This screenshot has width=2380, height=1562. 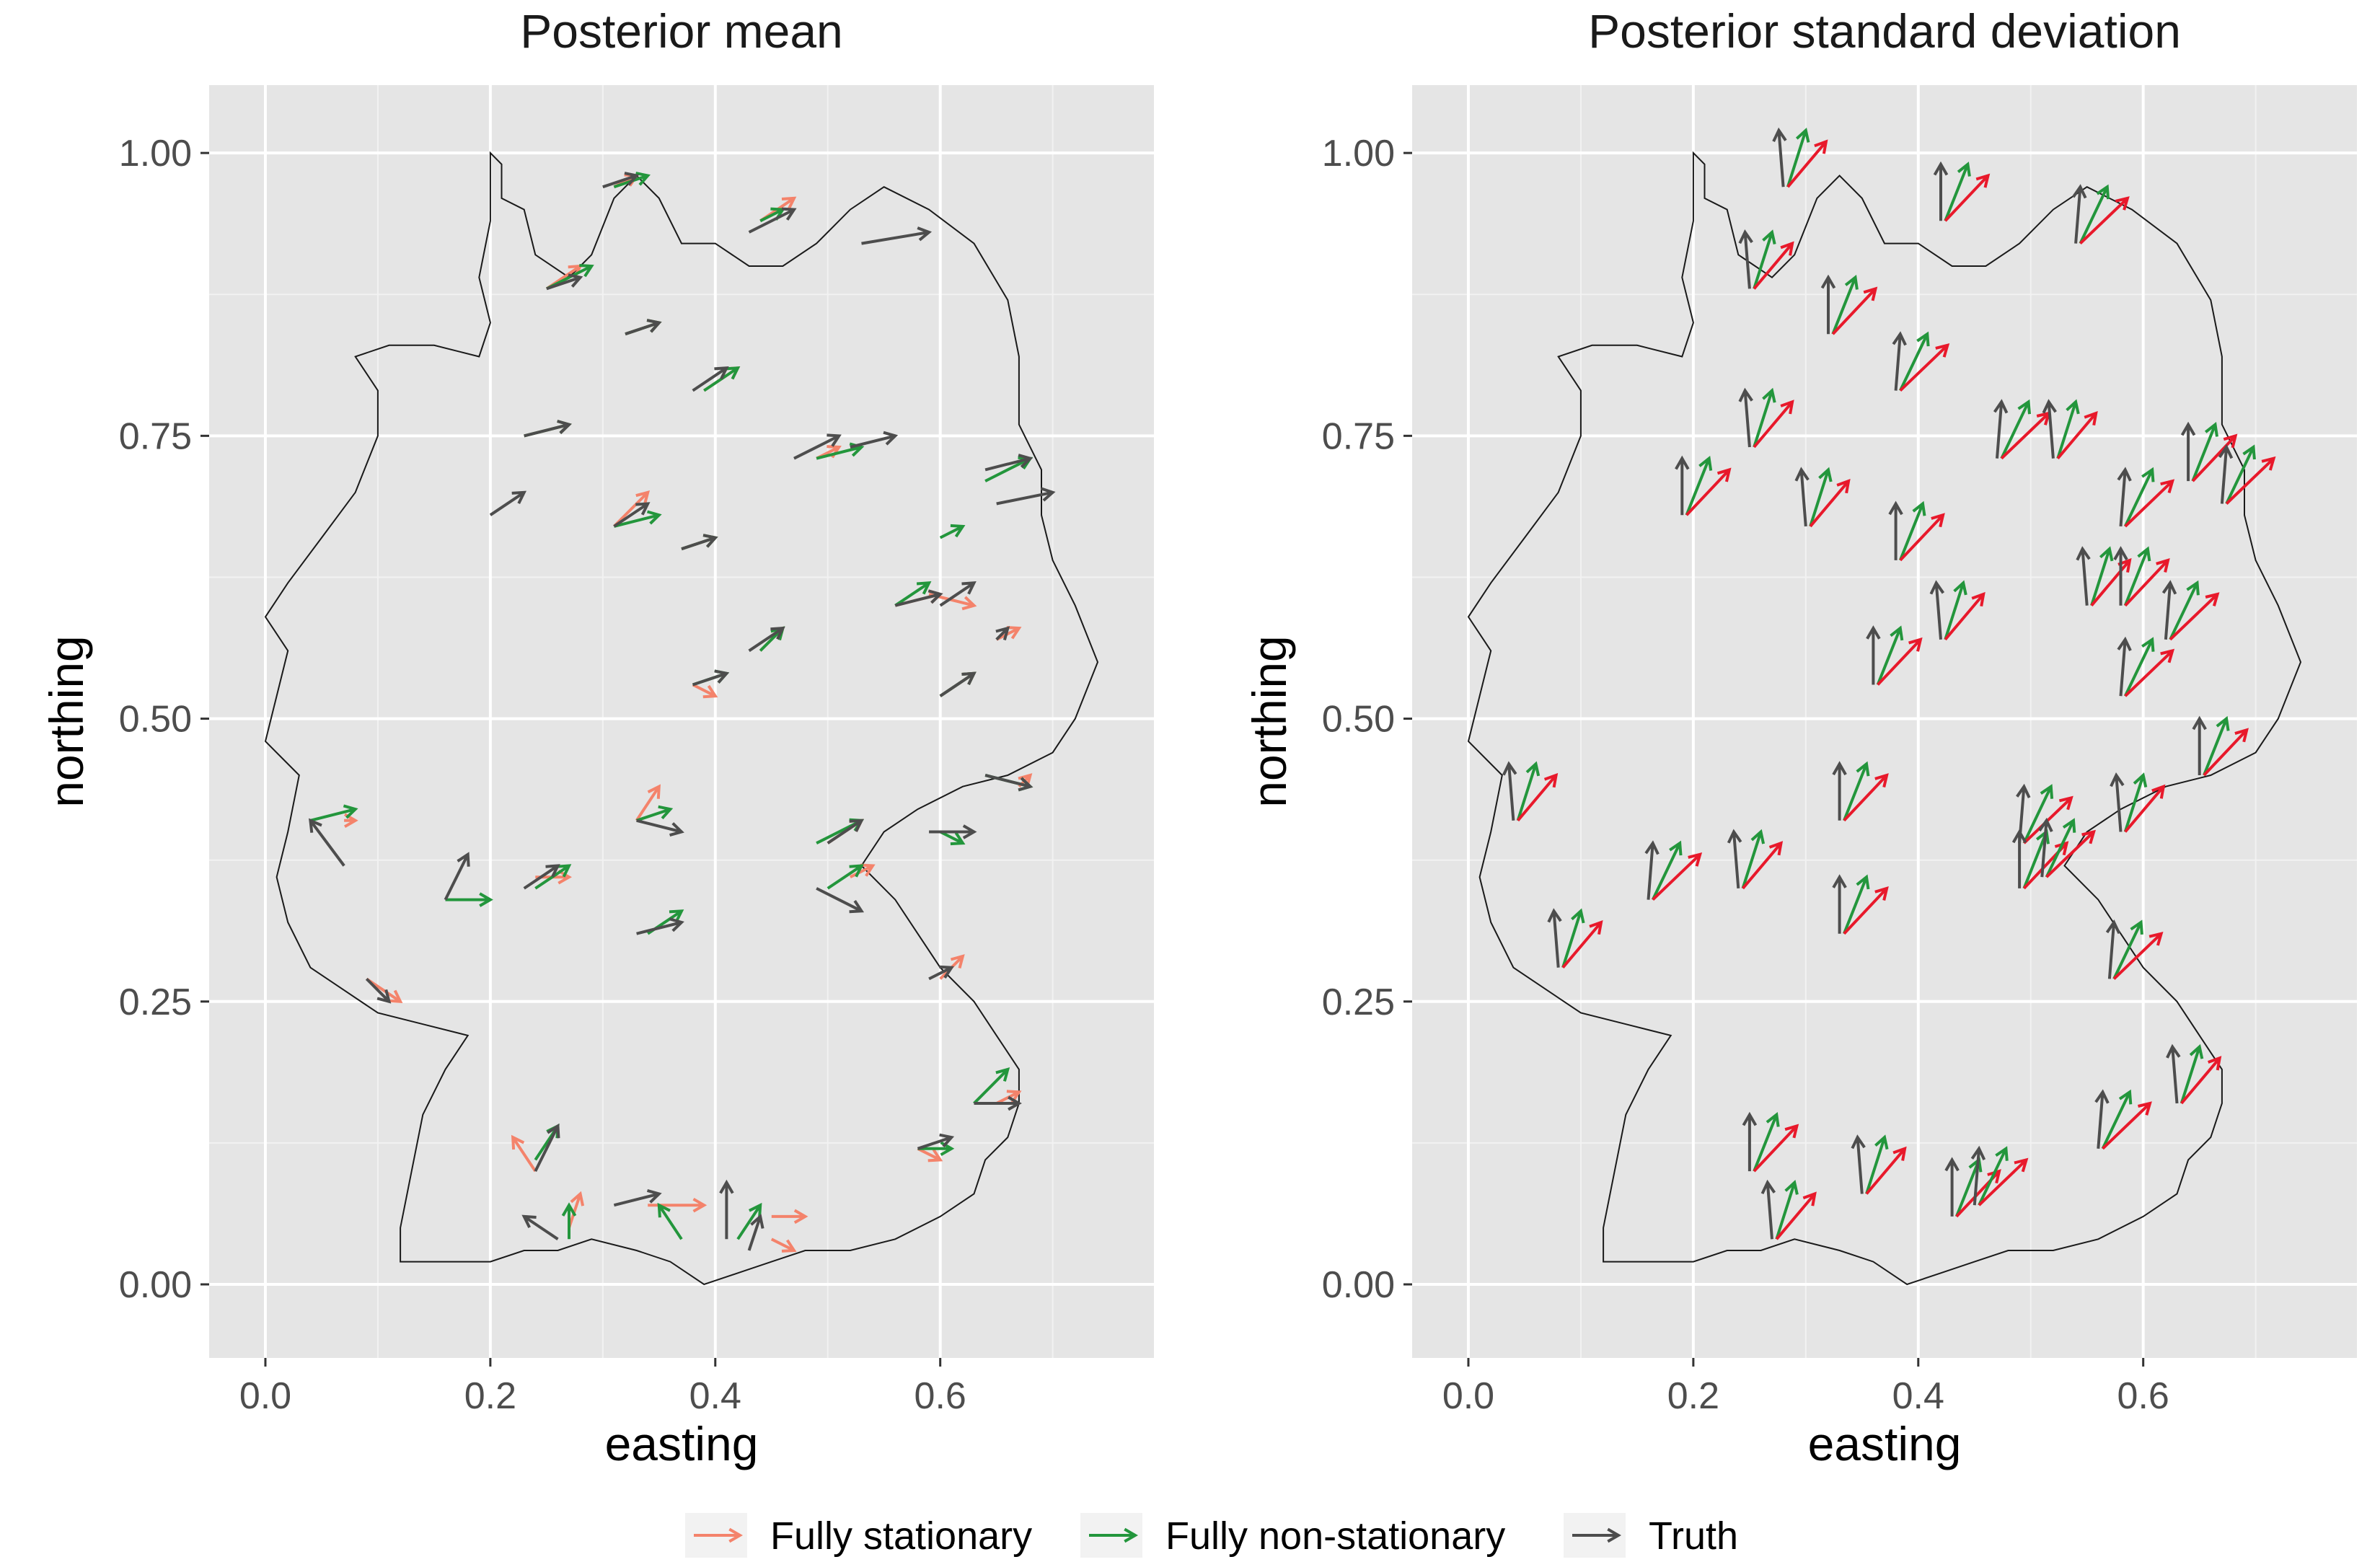 I want to click on panel-title: Posterior standard deviation, so click(x=1884, y=31).